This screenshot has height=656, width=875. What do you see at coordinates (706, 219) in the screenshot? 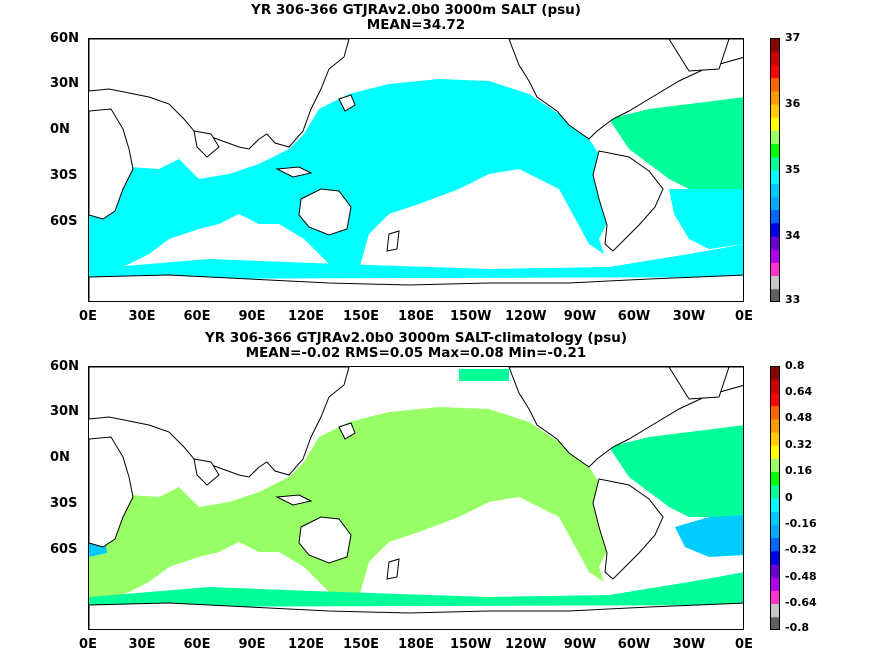
I see `ocean-atlantic-south` at bounding box center [706, 219].